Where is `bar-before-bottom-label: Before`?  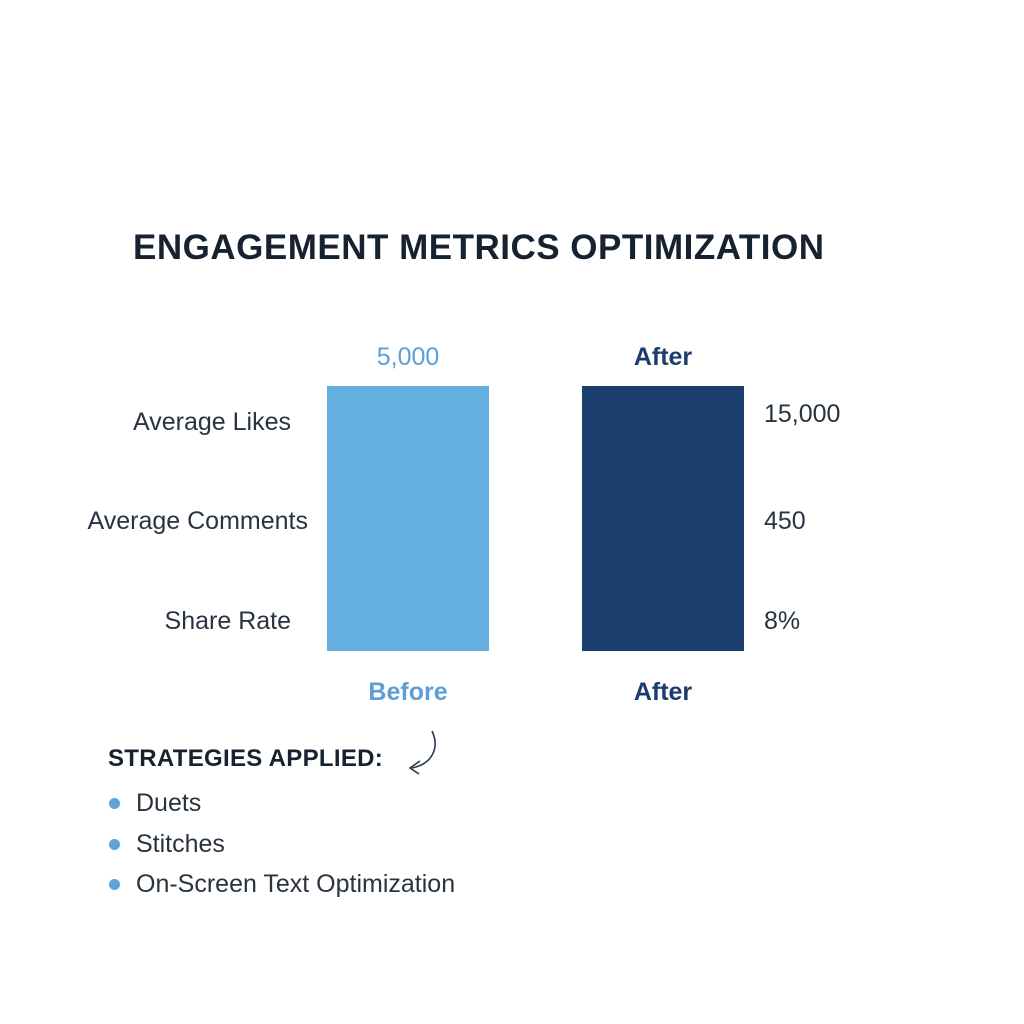 bar-before-bottom-label: Before is located at coordinates (407, 692).